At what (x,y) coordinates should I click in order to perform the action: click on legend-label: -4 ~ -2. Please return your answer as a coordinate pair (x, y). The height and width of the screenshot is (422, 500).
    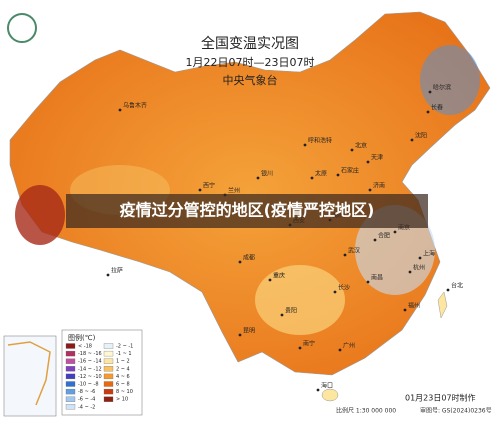
    Looking at the image, I should click on (86, 407).